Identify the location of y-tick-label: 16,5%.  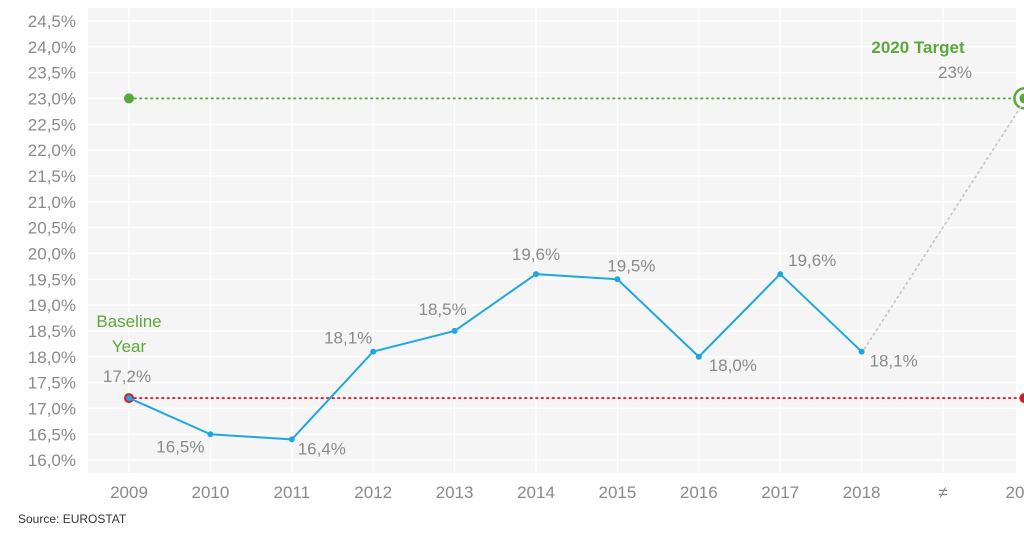
(52, 434).